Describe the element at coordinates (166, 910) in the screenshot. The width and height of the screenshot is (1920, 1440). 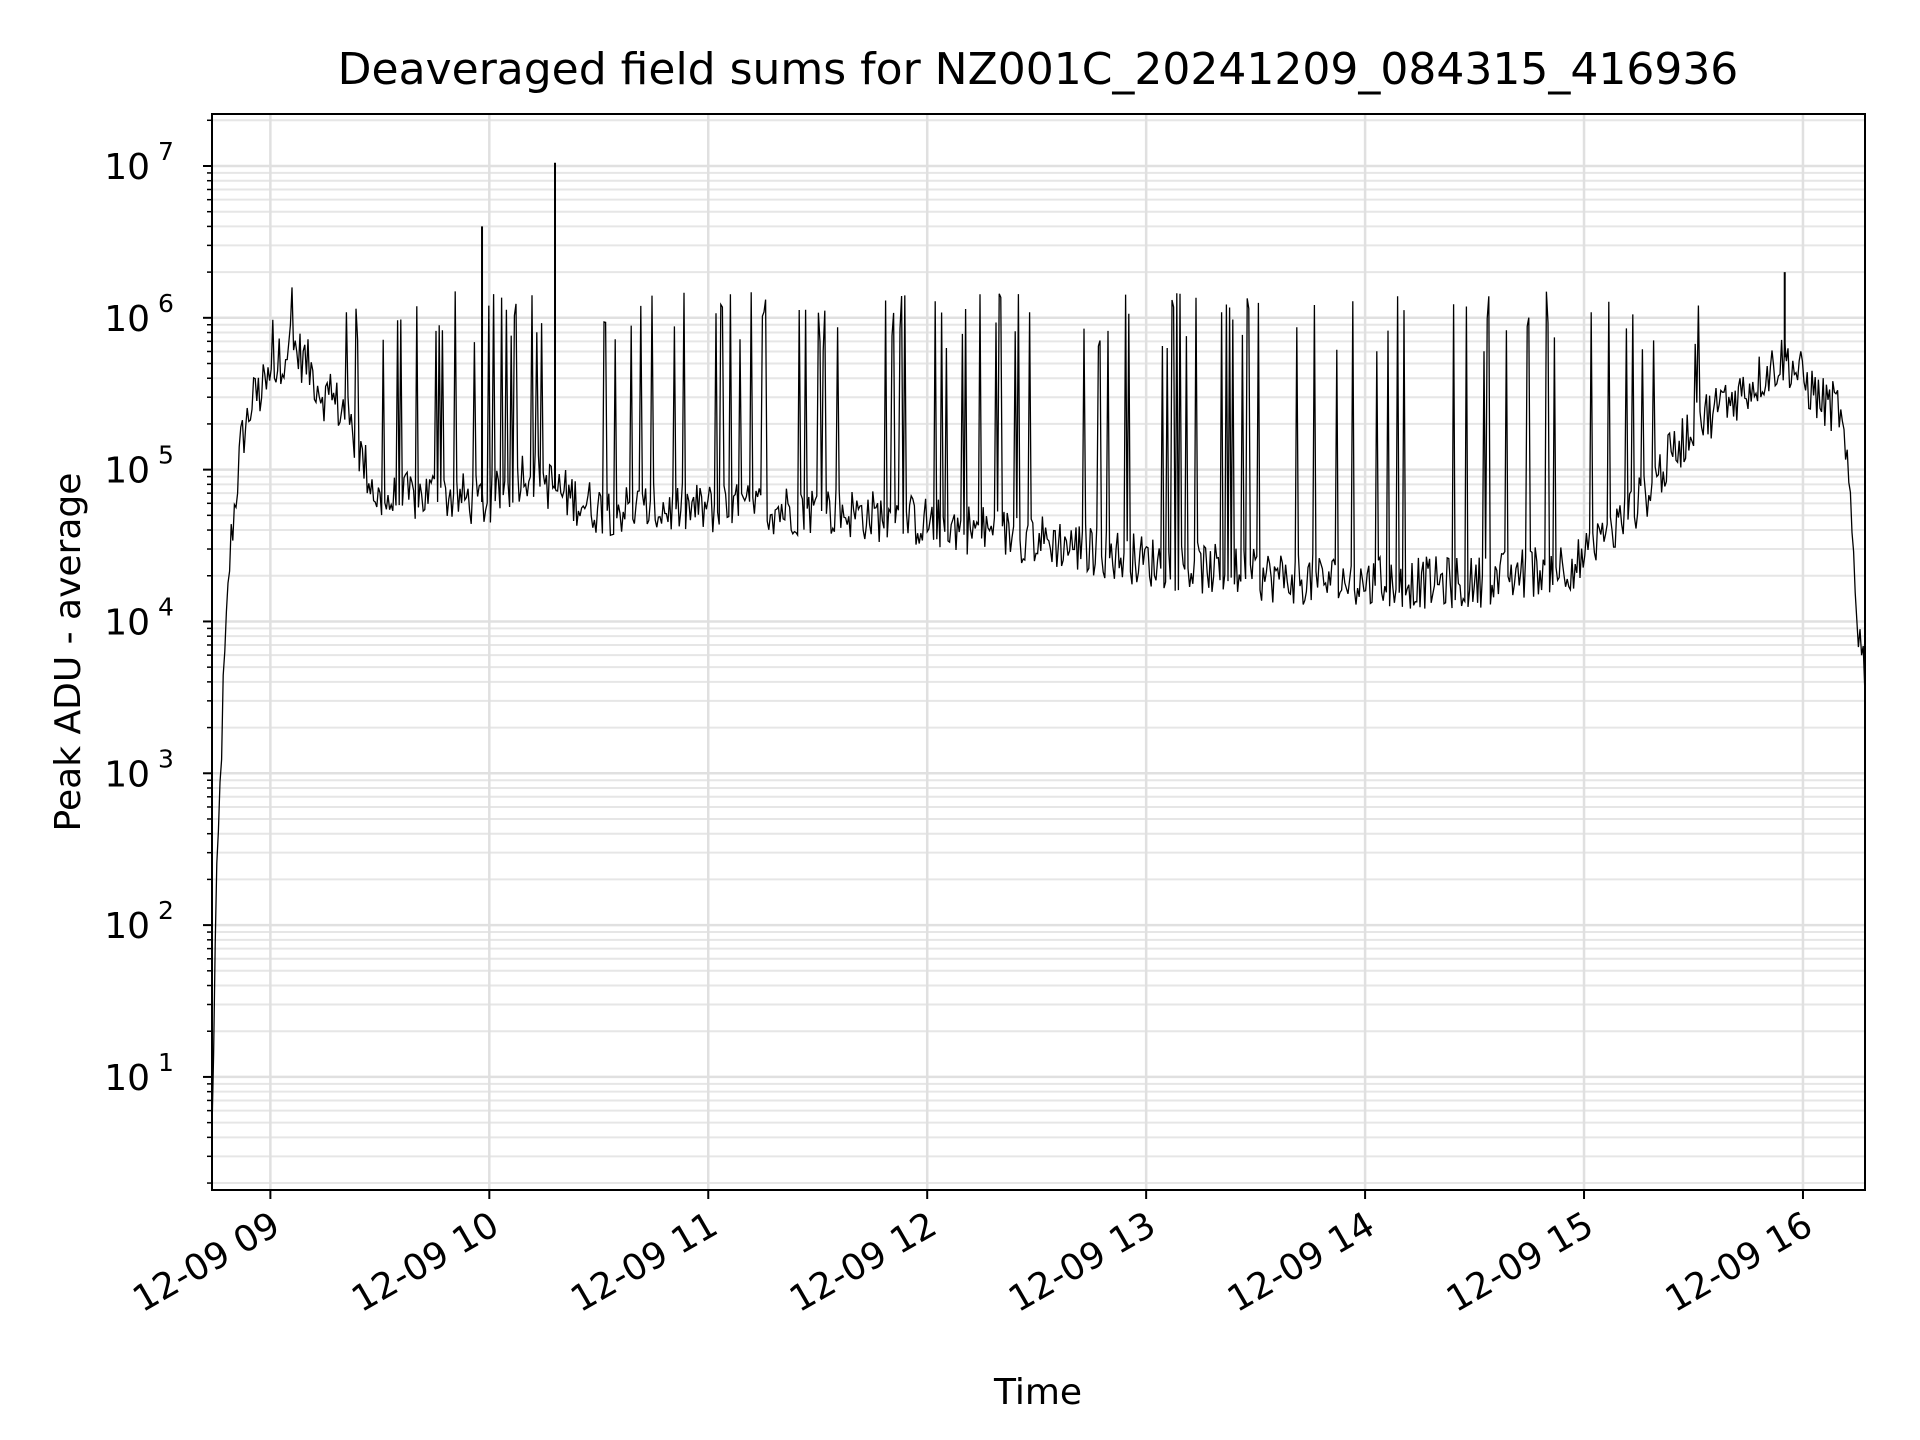
I see `y-tick-label-exponent: 2` at that location.